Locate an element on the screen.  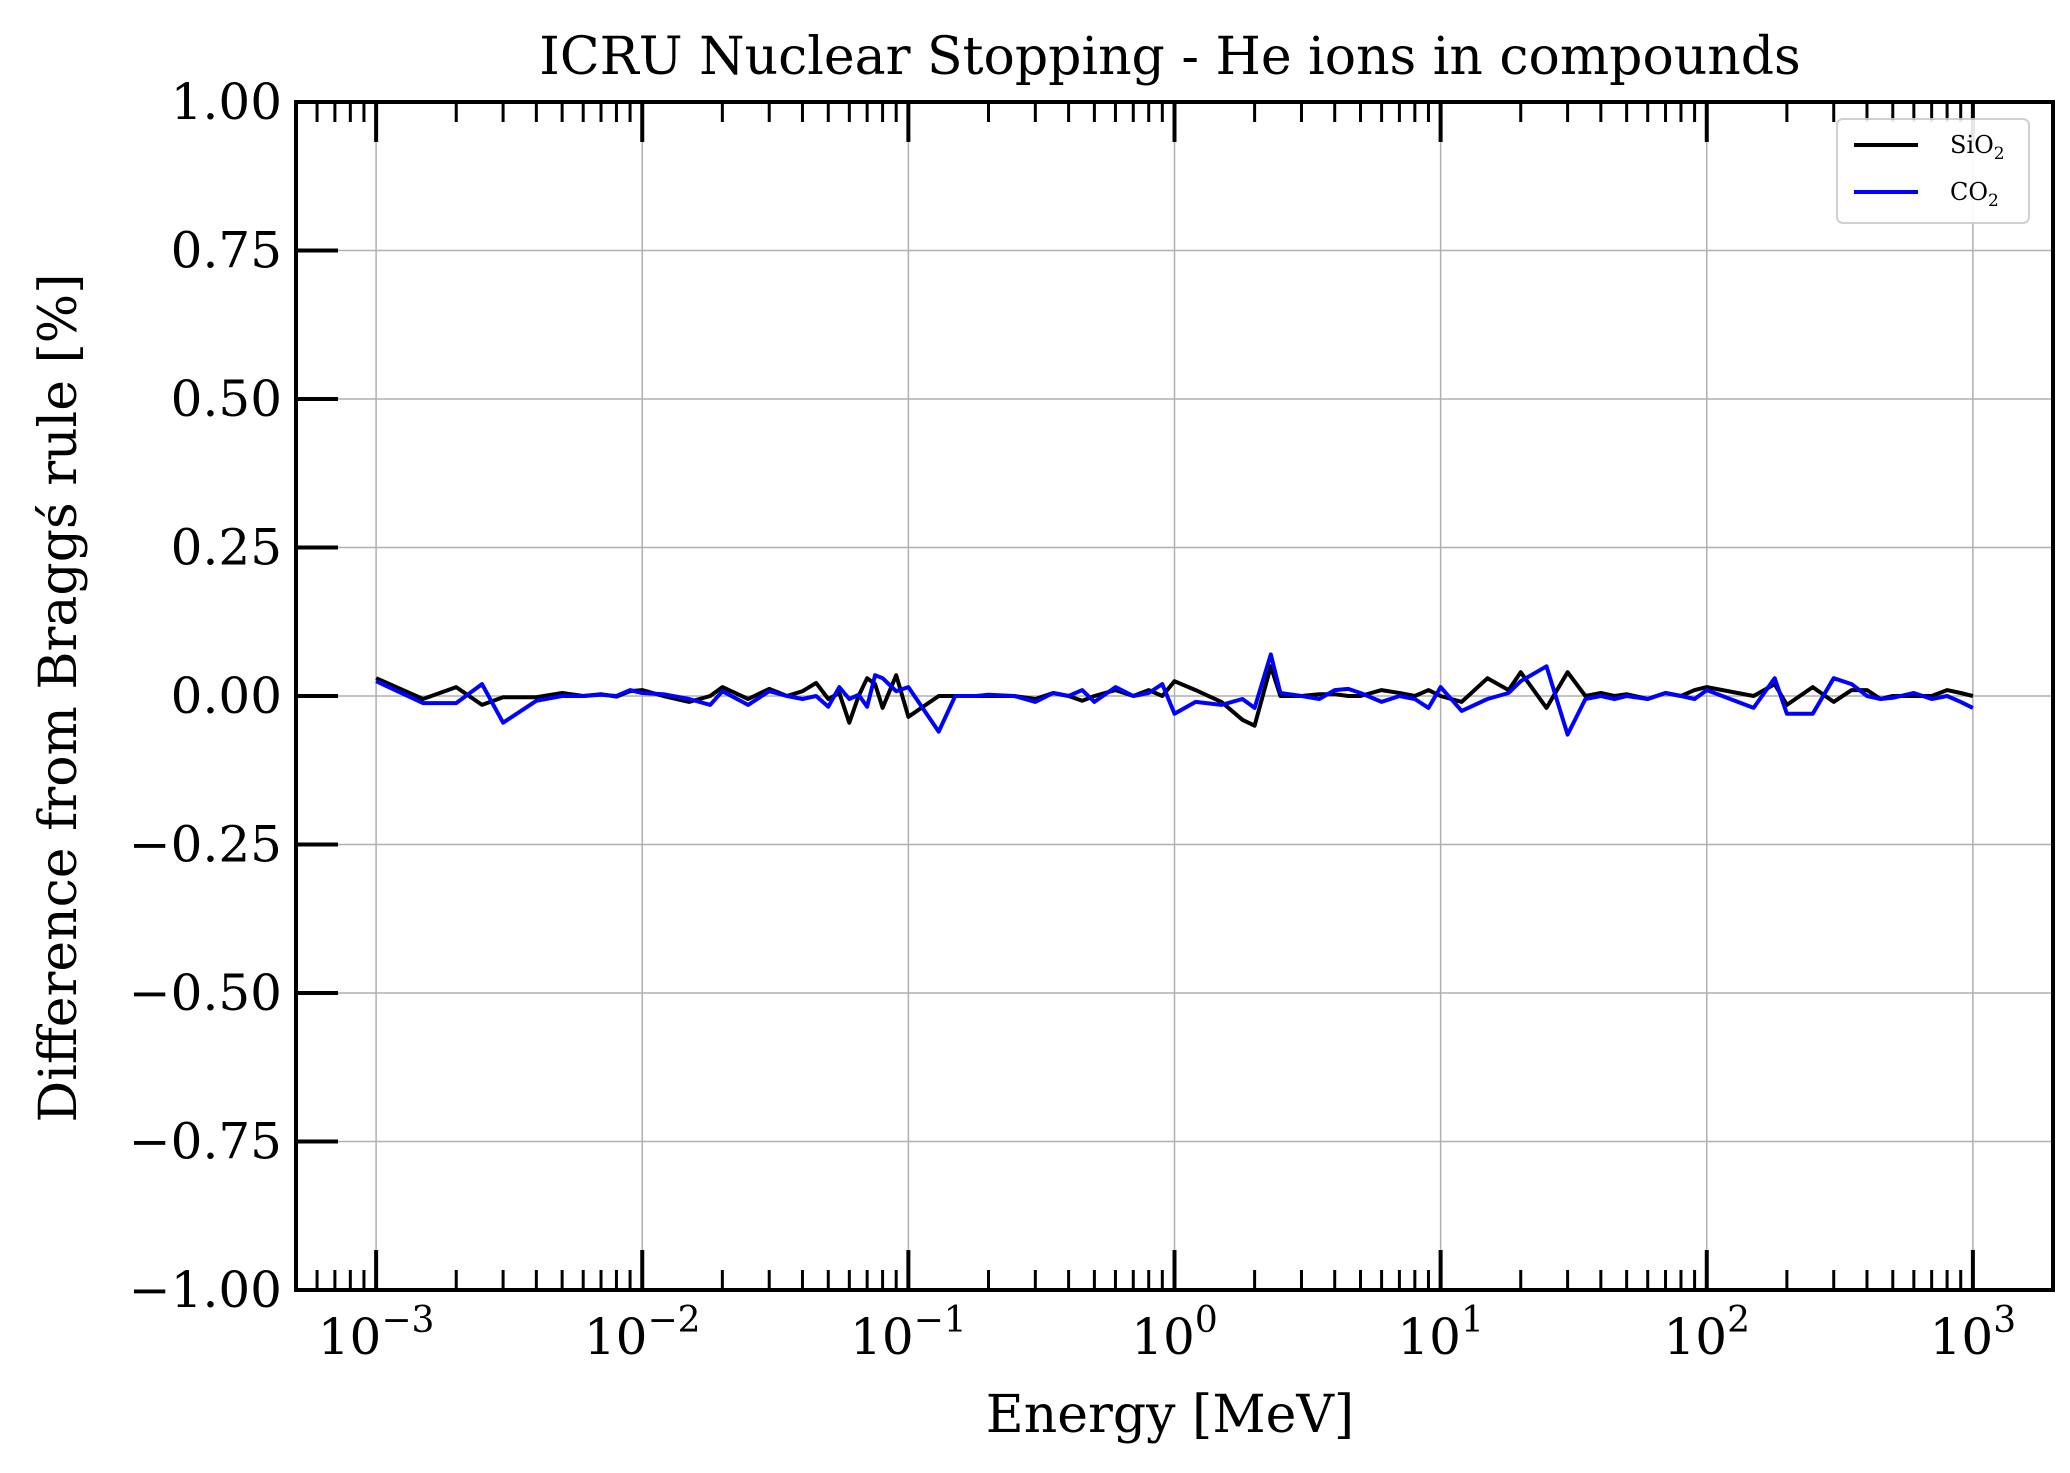
series-line-sio2 is located at coordinates (1174, 696).